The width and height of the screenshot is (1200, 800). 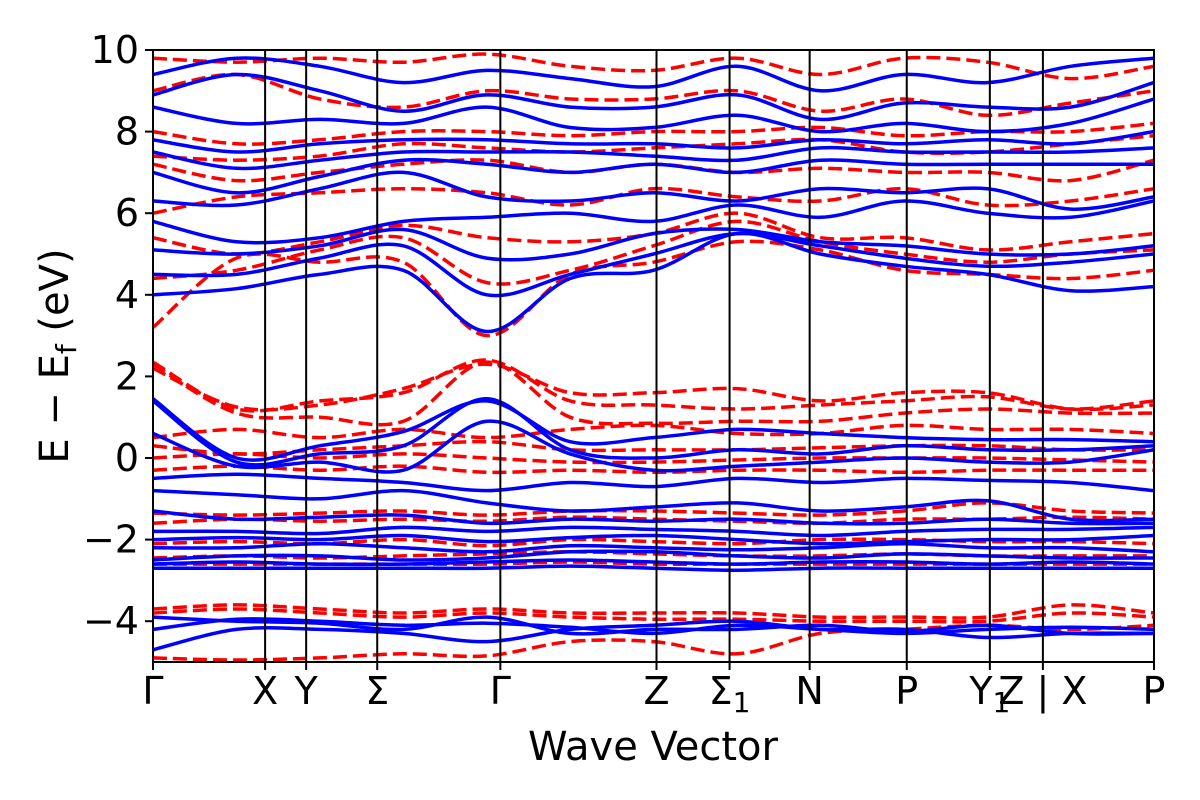 I want to click on y-axis-label: E − Ef (eV), so click(x=57, y=355).